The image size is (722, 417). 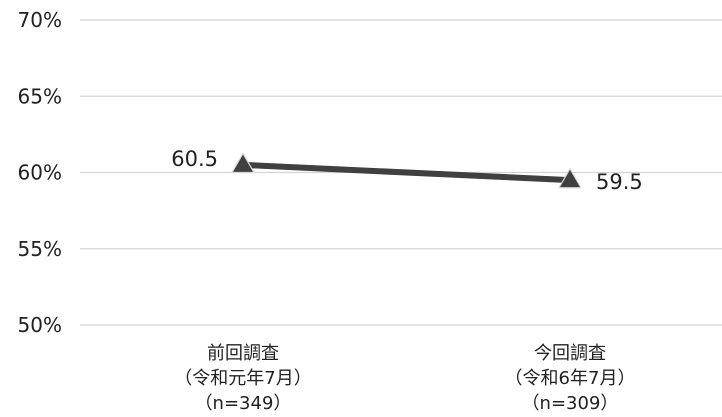 What do you see at coordinates (243, 353) in the screenshot?
I see `x-category-label: 前回調査` at bounding box center [243, 353].